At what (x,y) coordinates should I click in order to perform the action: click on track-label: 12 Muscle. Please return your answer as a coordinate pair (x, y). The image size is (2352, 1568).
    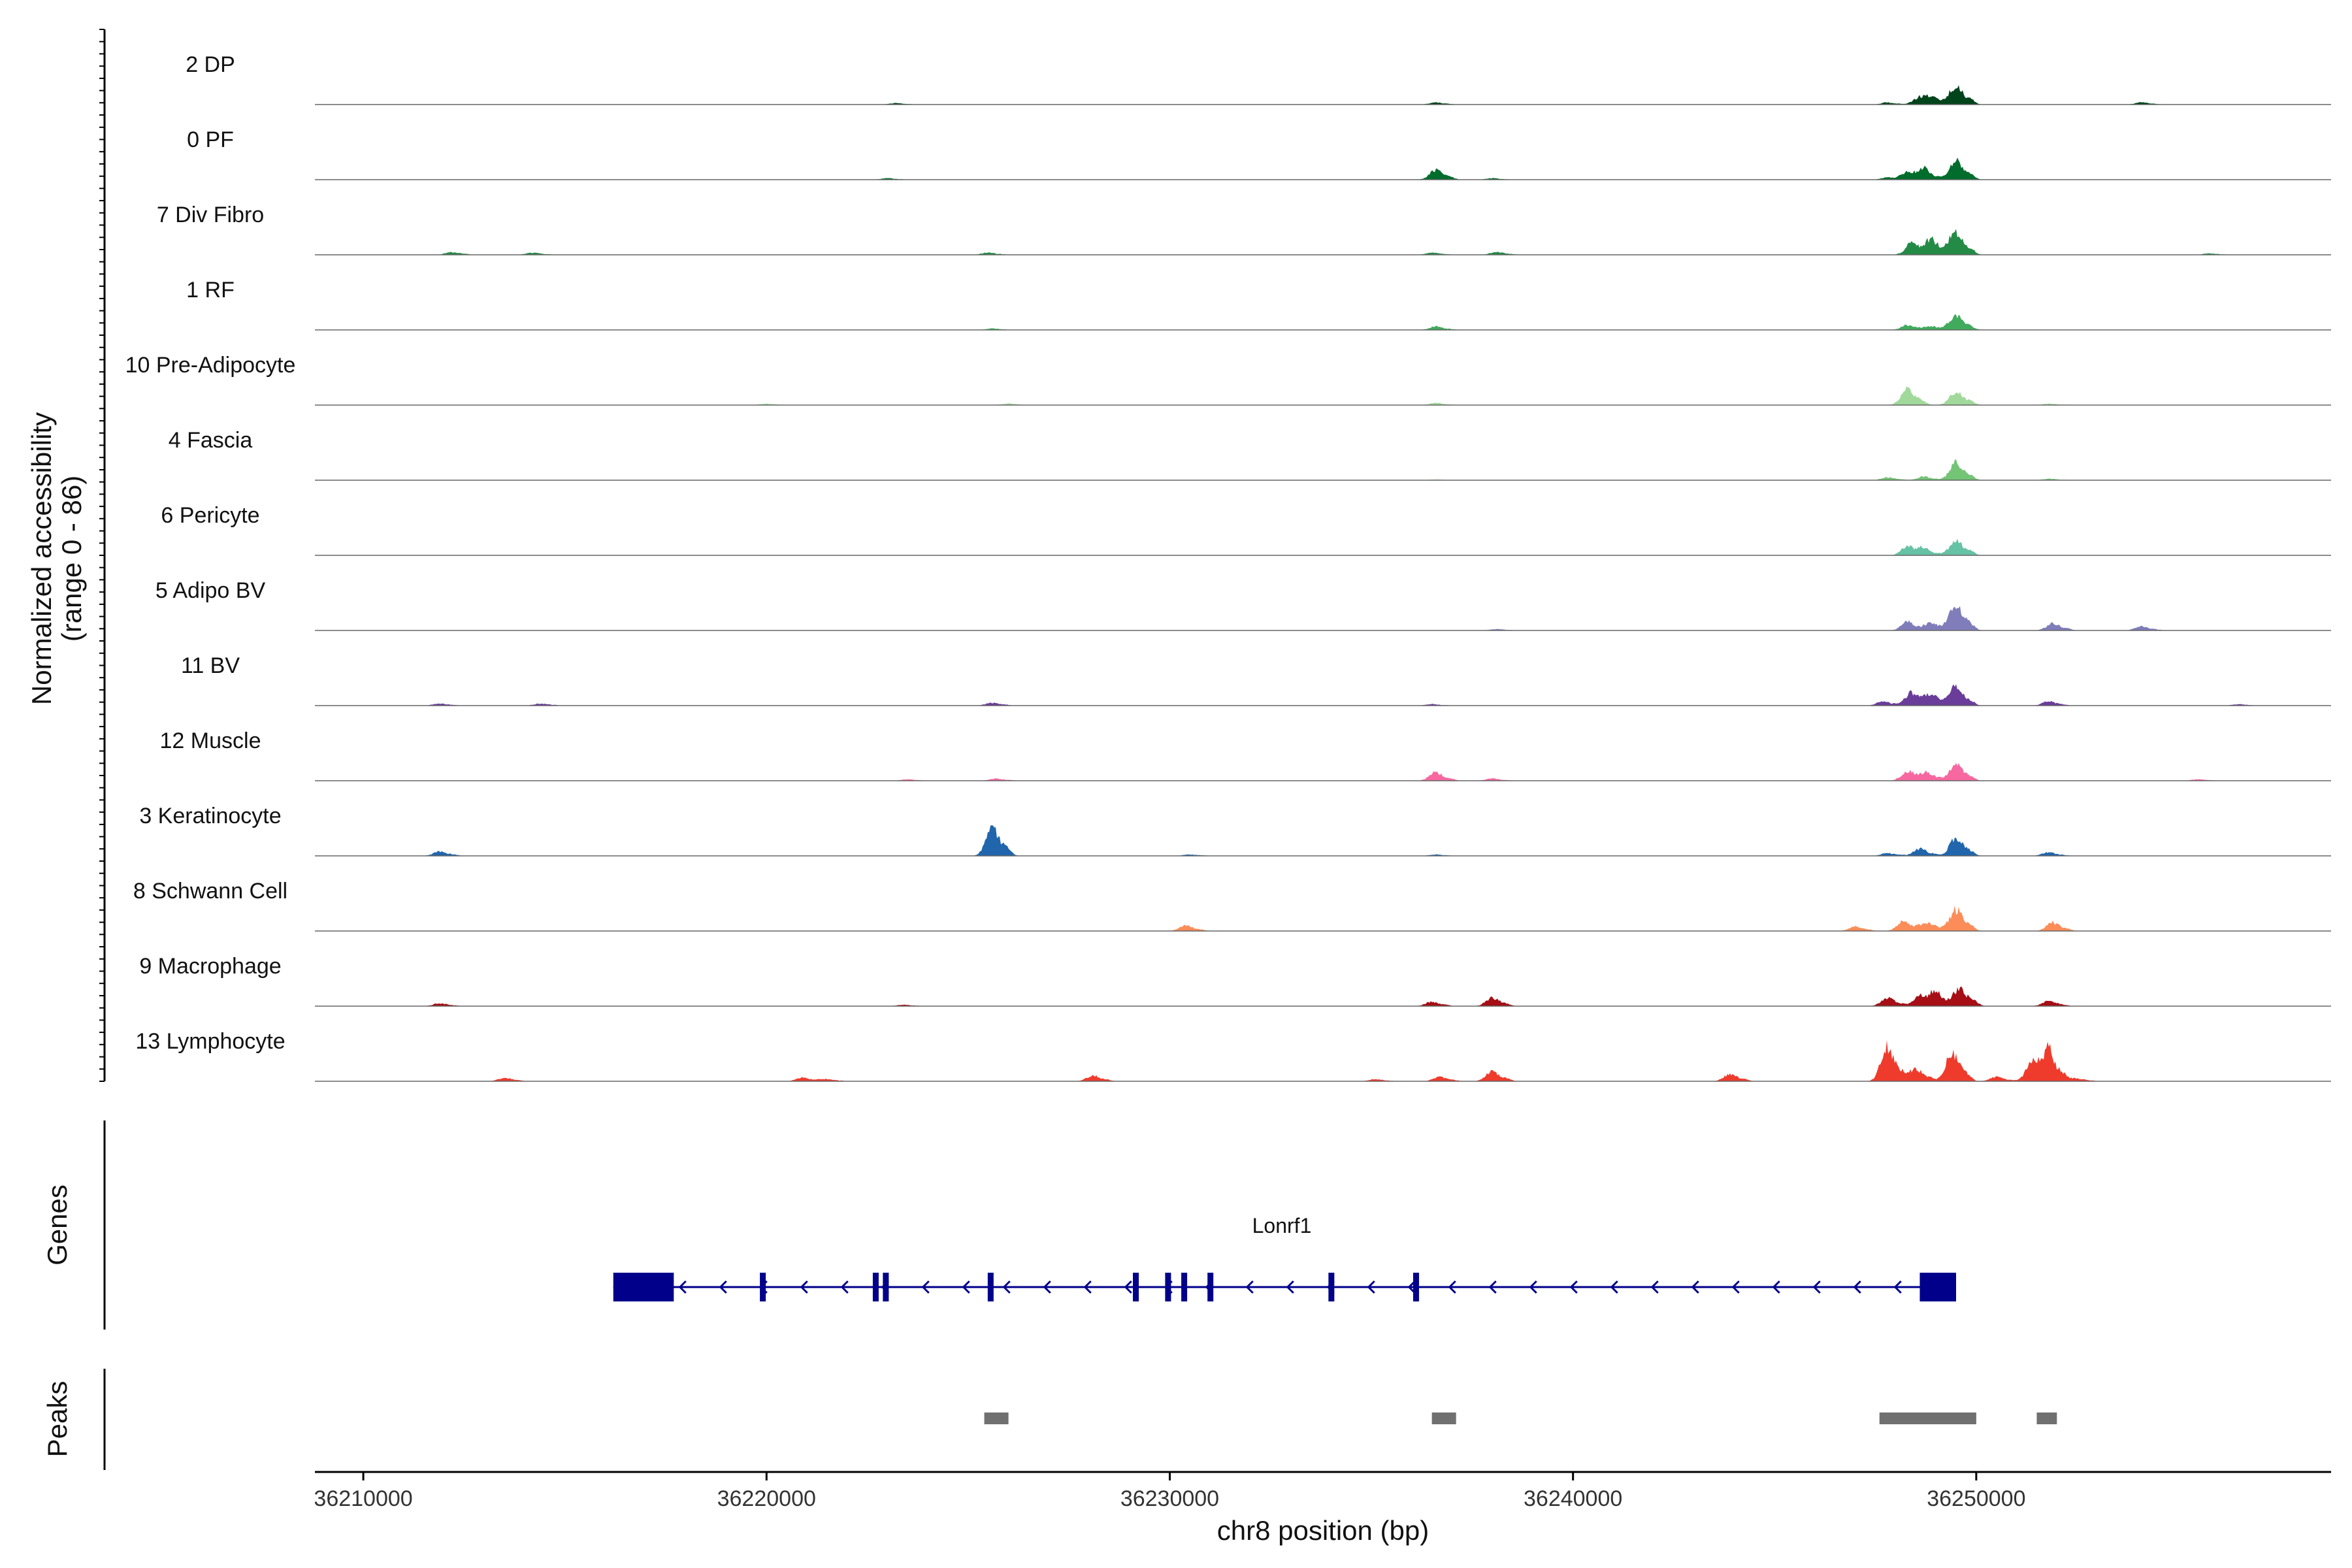
    Looking at the image, I should click on (210, 740).